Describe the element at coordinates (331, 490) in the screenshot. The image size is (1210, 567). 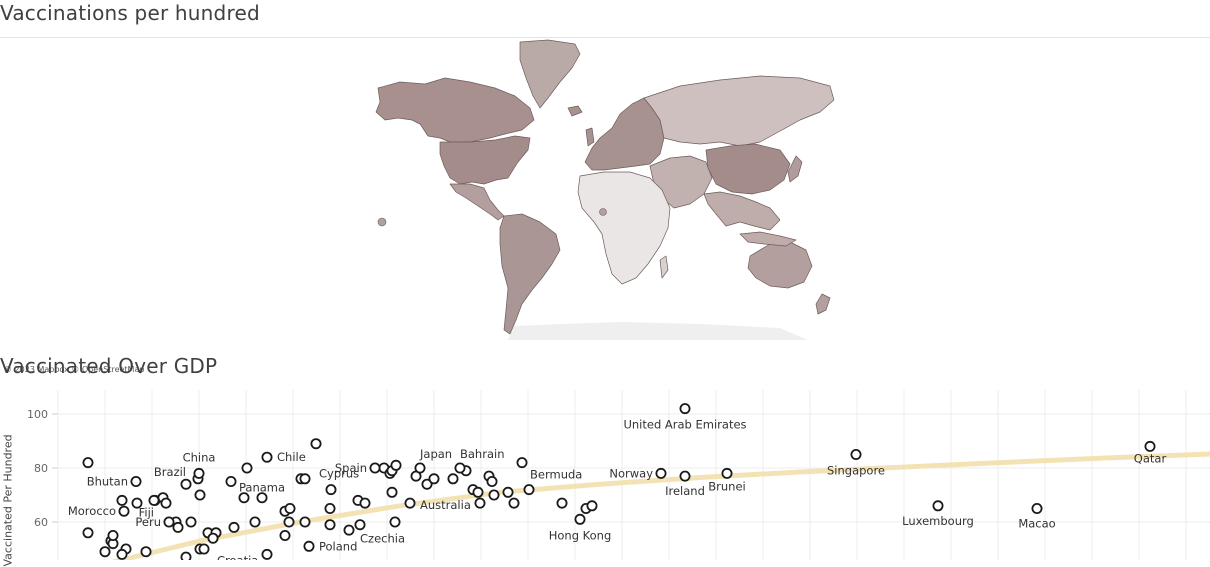
I see `data-point-cyprus` at that location.